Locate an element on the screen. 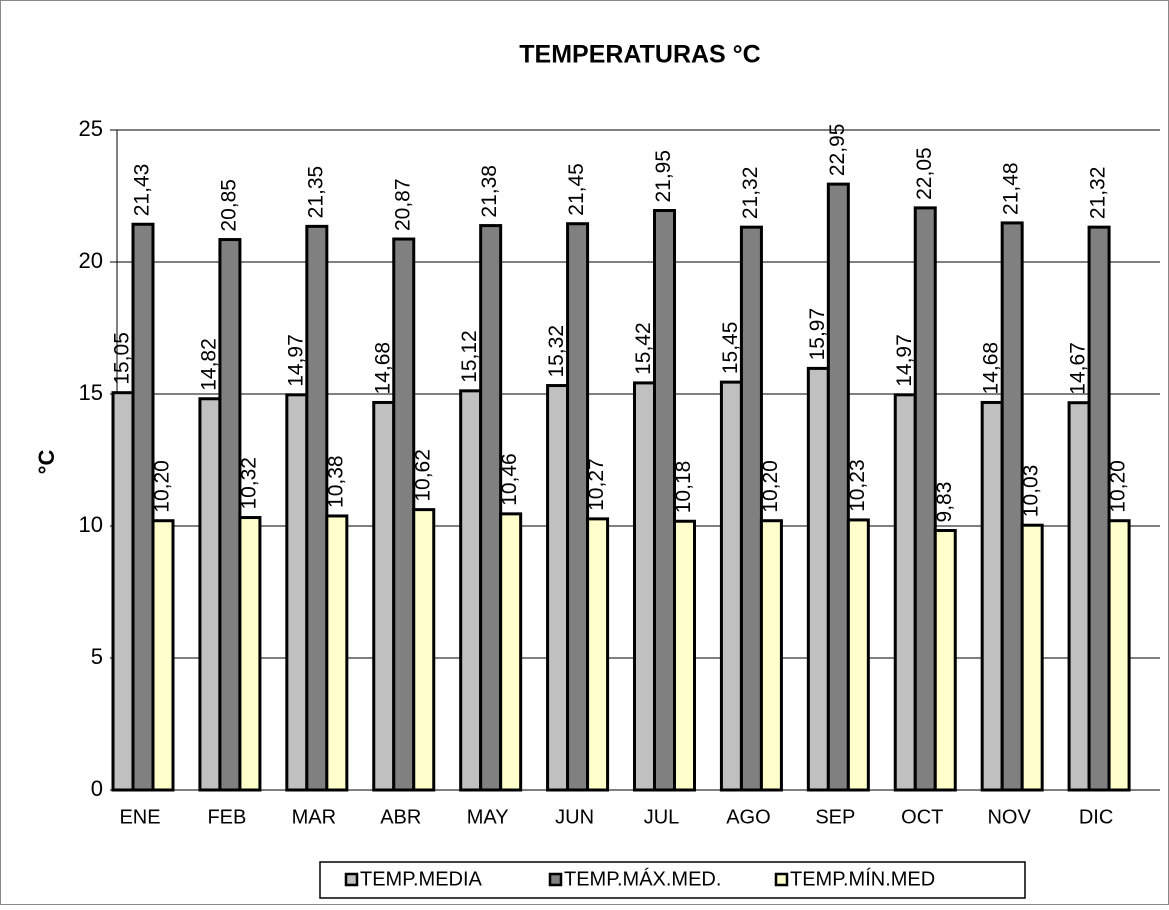 The height and width of the screenshot is (910, 1169). data-label: 21,45 is located at coordinates (576, 189).